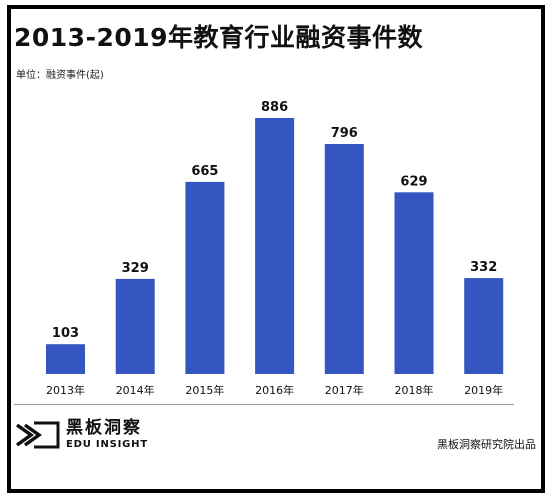 The width and height of the screenshot is (550, 496). Describe the element at coordinates (414, 390) in the screenshot. I see `x-tick-label-2018年: 2018年` at that location.